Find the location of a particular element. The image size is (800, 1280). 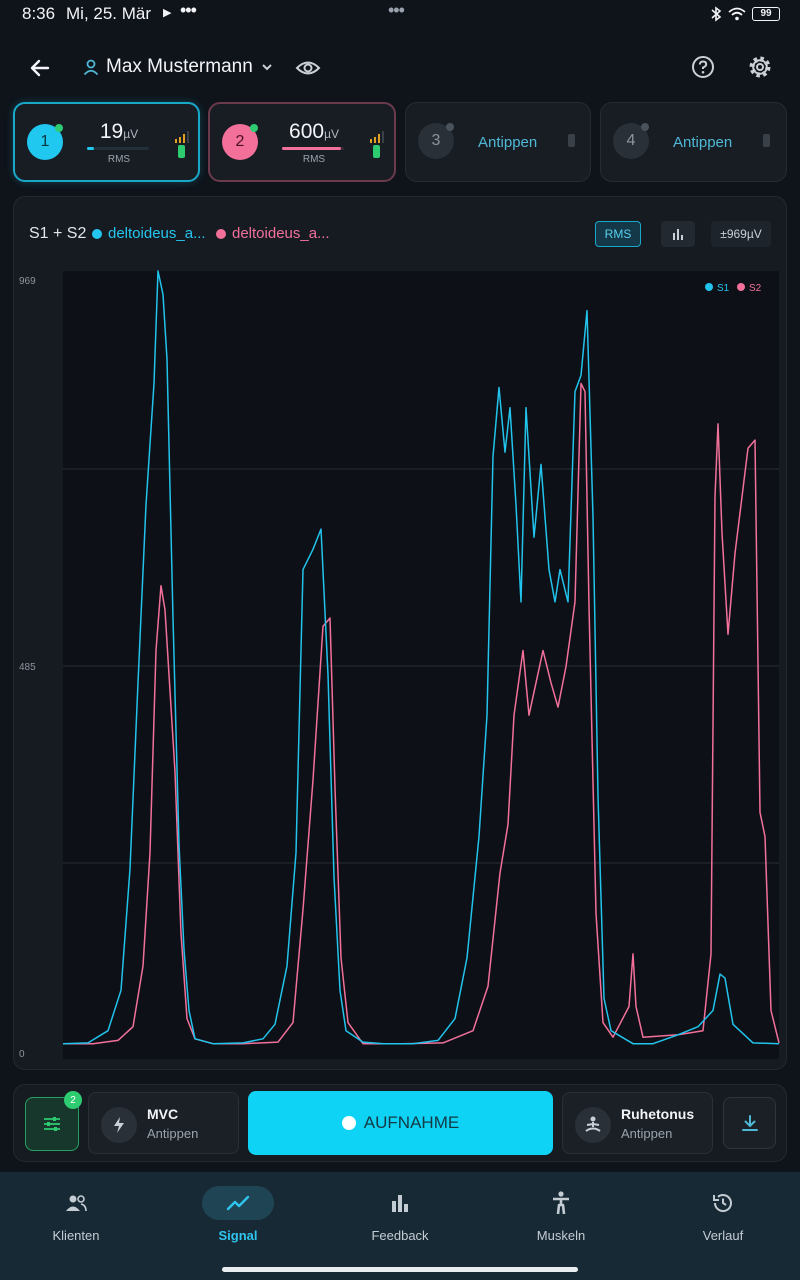

channel-value: 19µV is located at coordinates (119, 132).